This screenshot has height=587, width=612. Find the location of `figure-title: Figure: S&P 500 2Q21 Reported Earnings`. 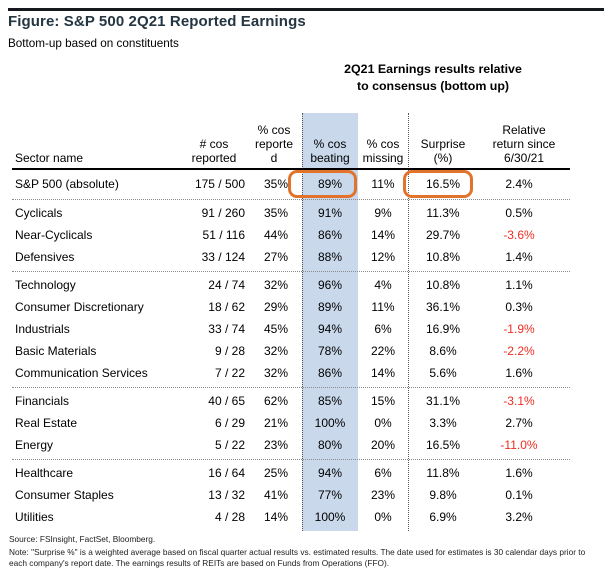

figure-title: Figure: S&P 500 2Q21 Reported Earnings is located at coordinates (157, 21).